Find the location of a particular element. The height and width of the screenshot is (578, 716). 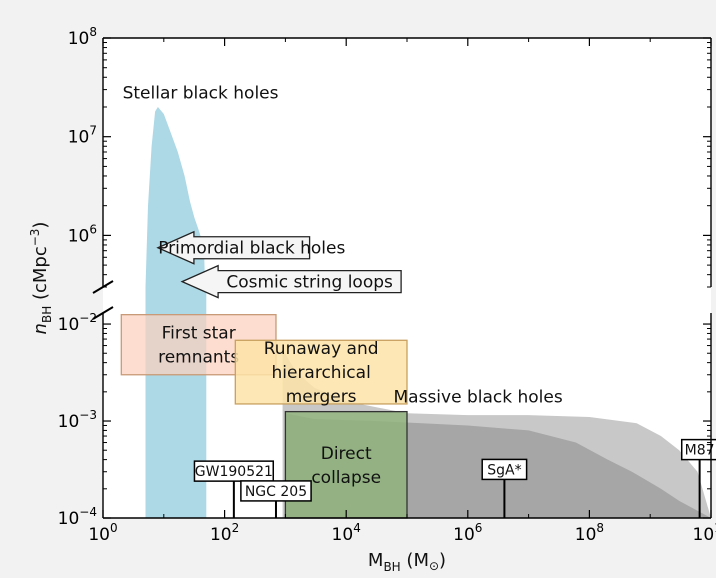

y-title-italic: n is located at coordinates (40, 328).